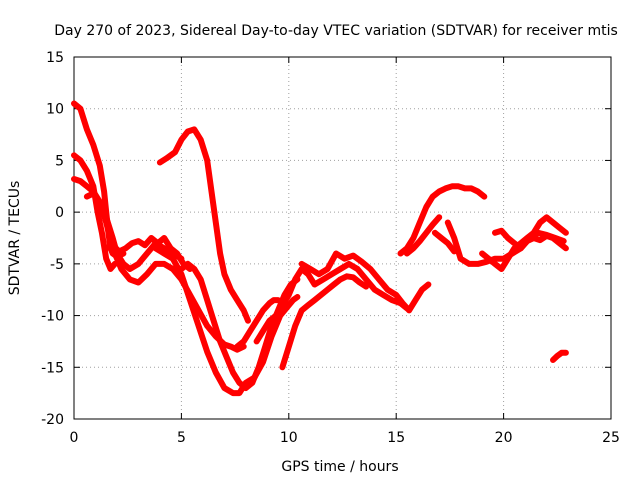 This screenshot has height=480, width=640. I want to click on y-axis-label: SDTVAR / TECUs, so click(15, 238).